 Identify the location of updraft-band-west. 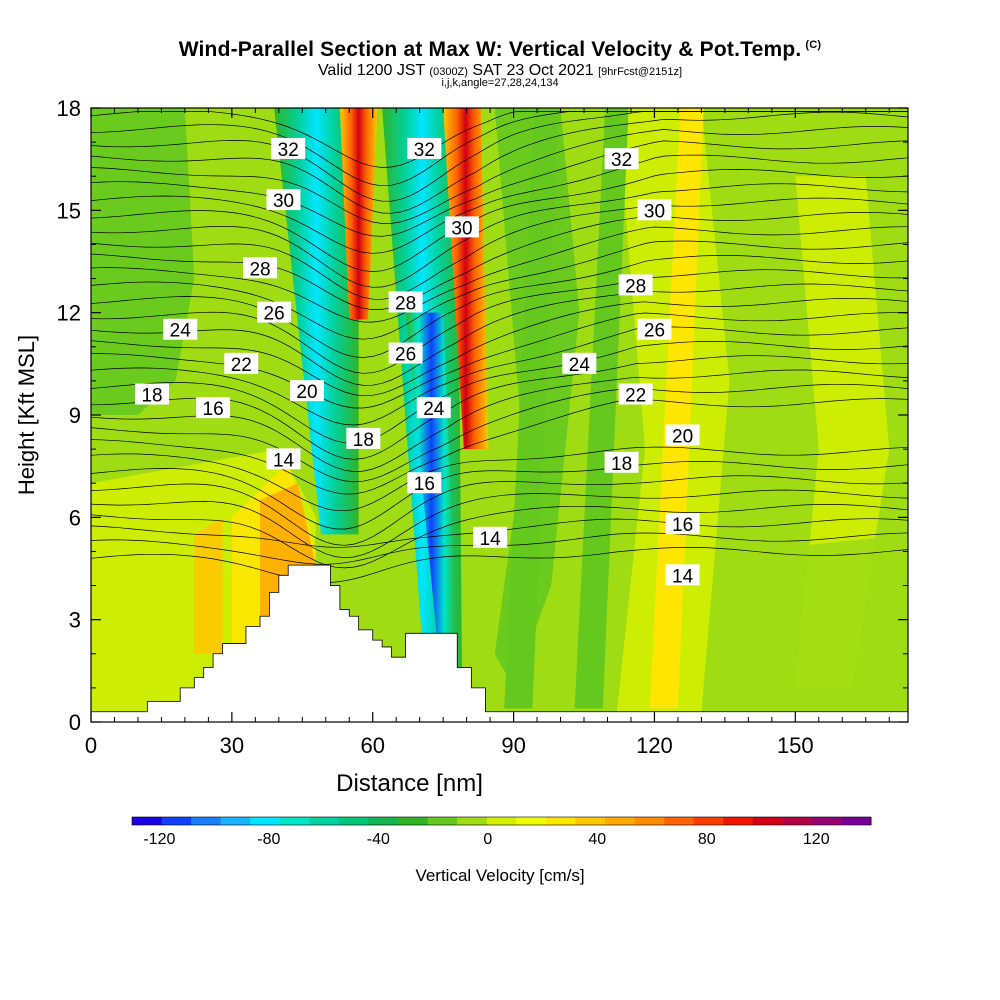
(358, 214).